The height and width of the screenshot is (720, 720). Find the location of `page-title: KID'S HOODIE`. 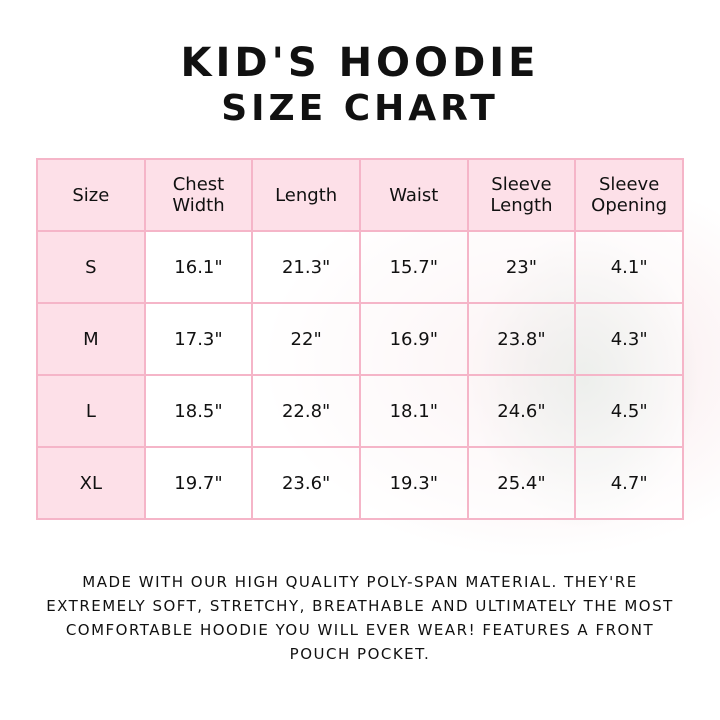

page-title: KID'S HOODIE is located at coordinates (360, 63).